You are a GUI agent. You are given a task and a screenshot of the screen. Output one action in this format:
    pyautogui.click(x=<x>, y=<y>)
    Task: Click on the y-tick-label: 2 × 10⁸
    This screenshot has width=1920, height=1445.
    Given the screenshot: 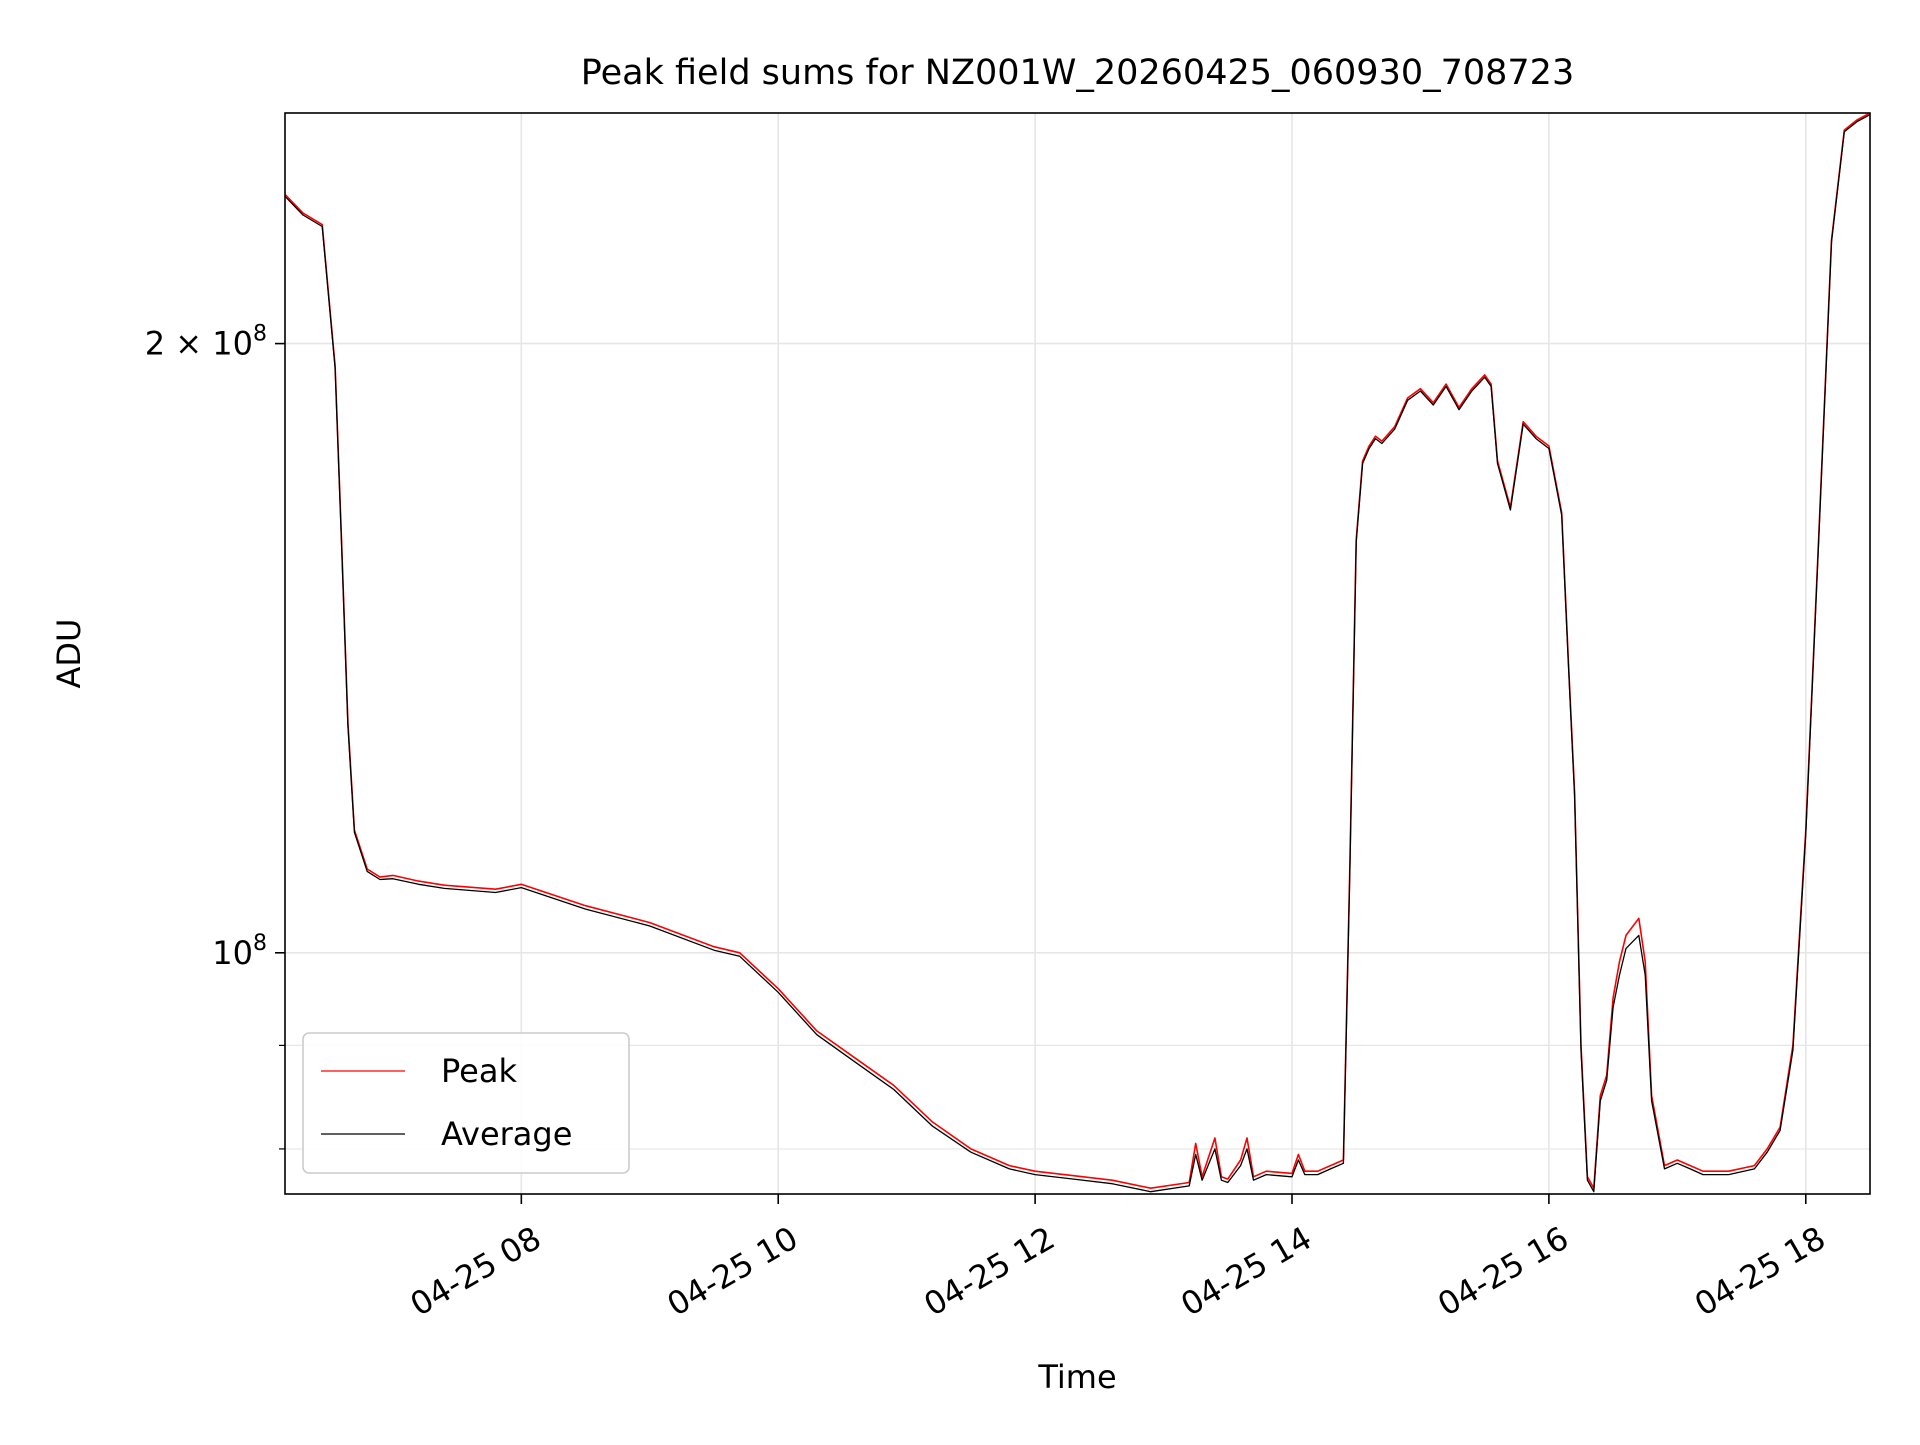 What is the action you would take?
    pyautogui.click(x=206, y=342)
    